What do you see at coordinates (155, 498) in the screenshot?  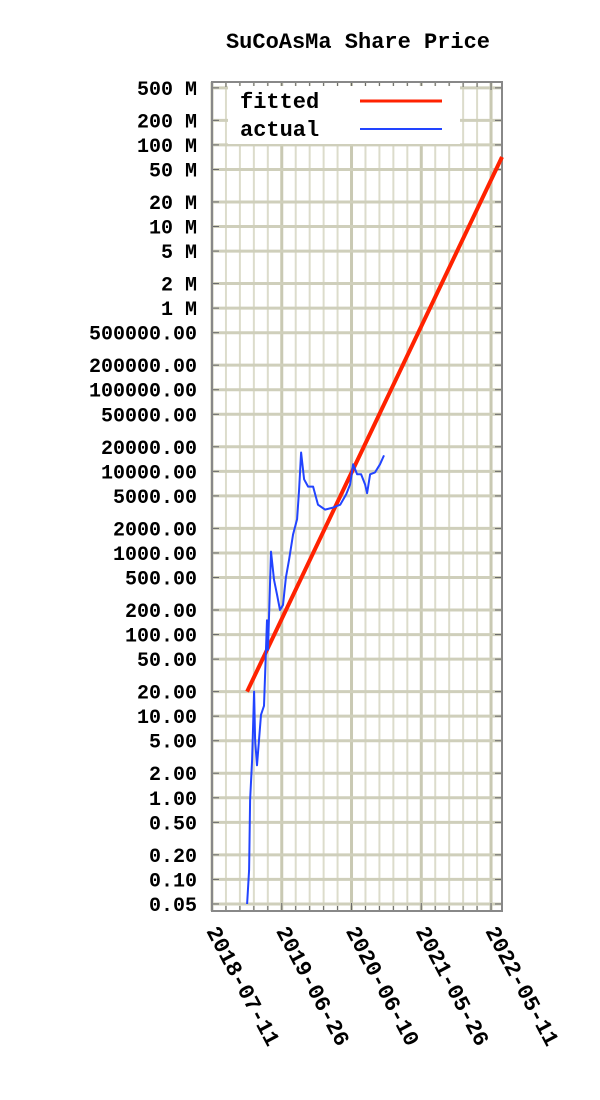 I see `y-tick-label: 5000.00` at bounding box center [155, 498].